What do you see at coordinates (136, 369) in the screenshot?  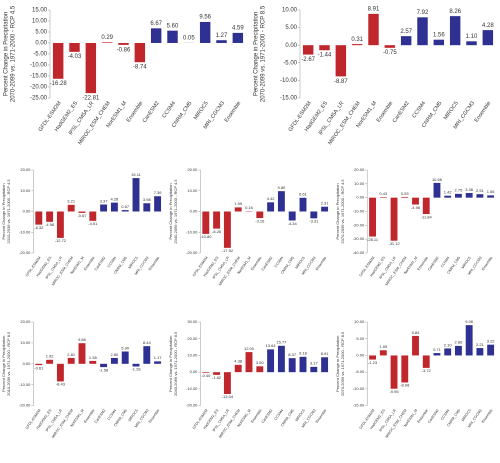 I see `value-label: -1.28` at bounding box center [136, 369].